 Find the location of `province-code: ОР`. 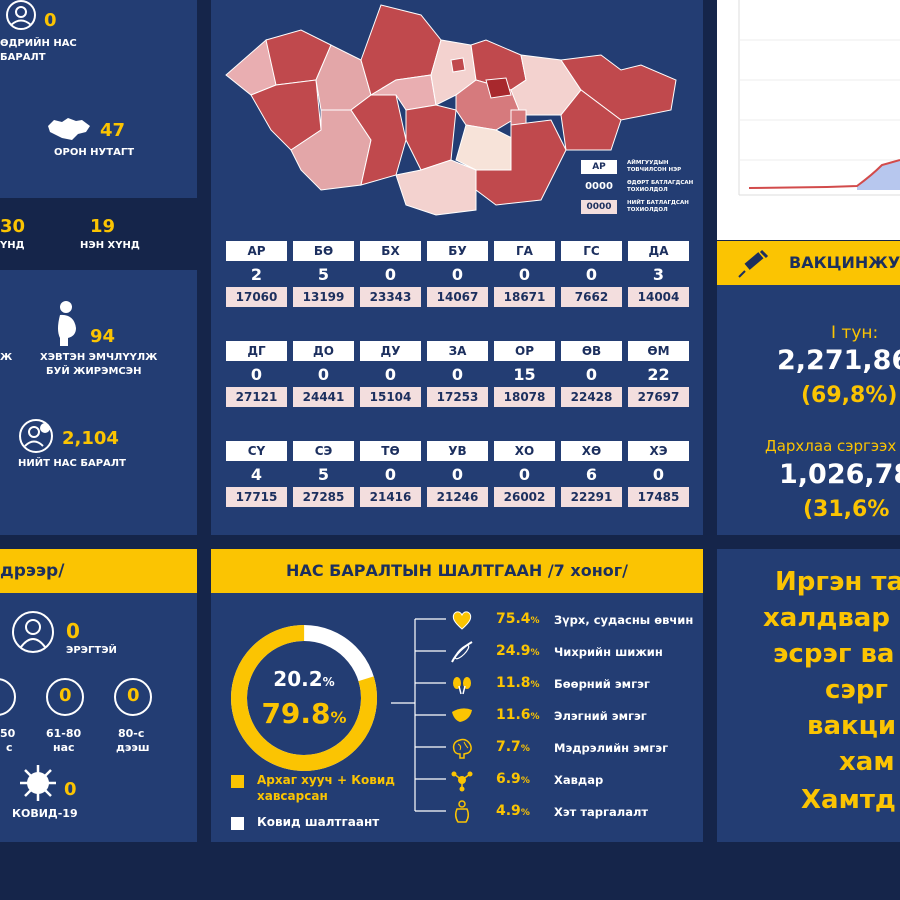

province-code: ОР is located at coordinates (524, 351).